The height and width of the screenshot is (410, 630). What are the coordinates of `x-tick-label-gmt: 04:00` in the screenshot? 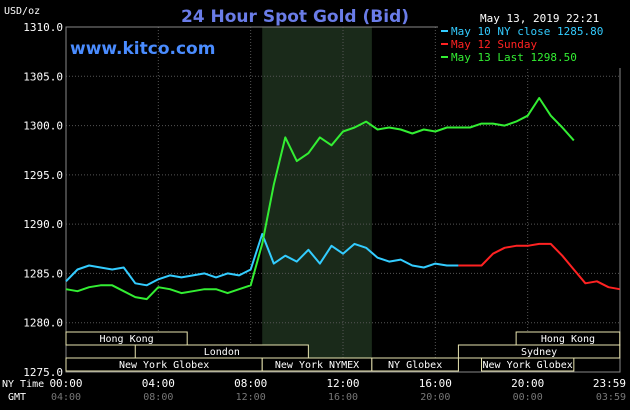 It's located at (66, 397).